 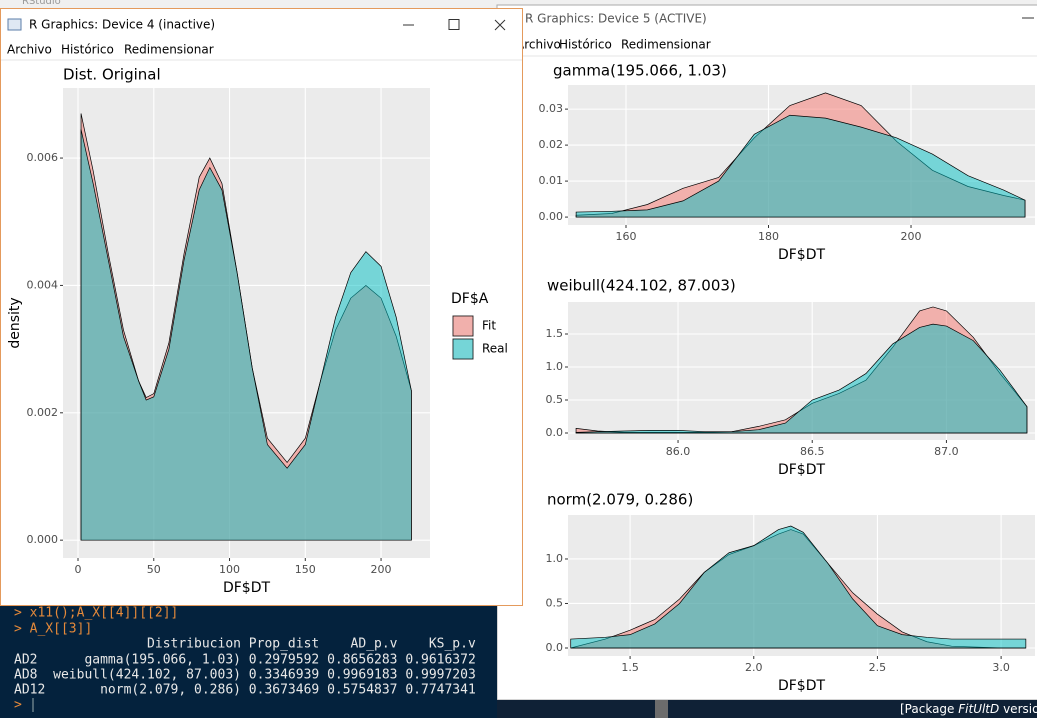 What do you see at coordinates (41, 3) in the screenshot?
I see `app-title: RStudio` at bounding box center [41, 3].